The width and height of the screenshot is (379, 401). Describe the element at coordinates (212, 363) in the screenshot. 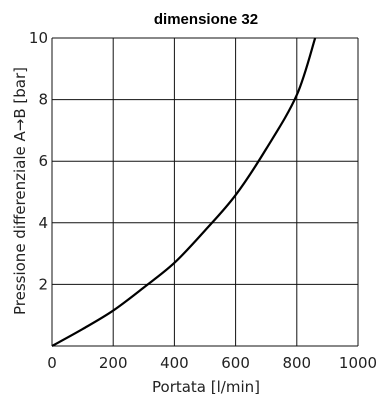

I see `x-tick-labels: 0 200 400 600 800 1000` at that location.